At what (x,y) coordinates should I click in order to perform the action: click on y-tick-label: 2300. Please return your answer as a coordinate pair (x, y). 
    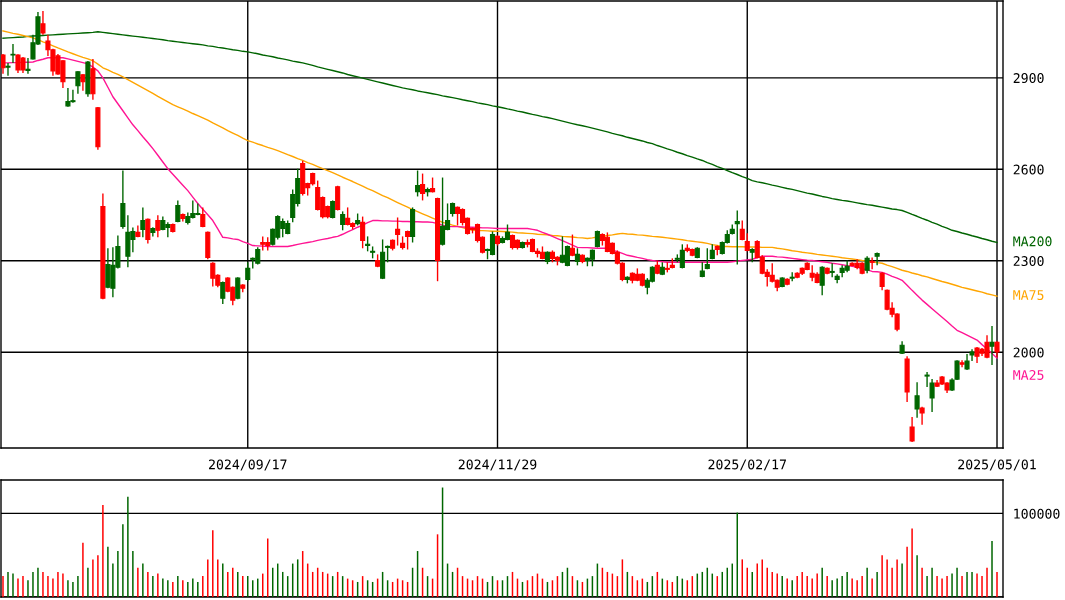
    Looking at the image, I should click on (1028, 261).